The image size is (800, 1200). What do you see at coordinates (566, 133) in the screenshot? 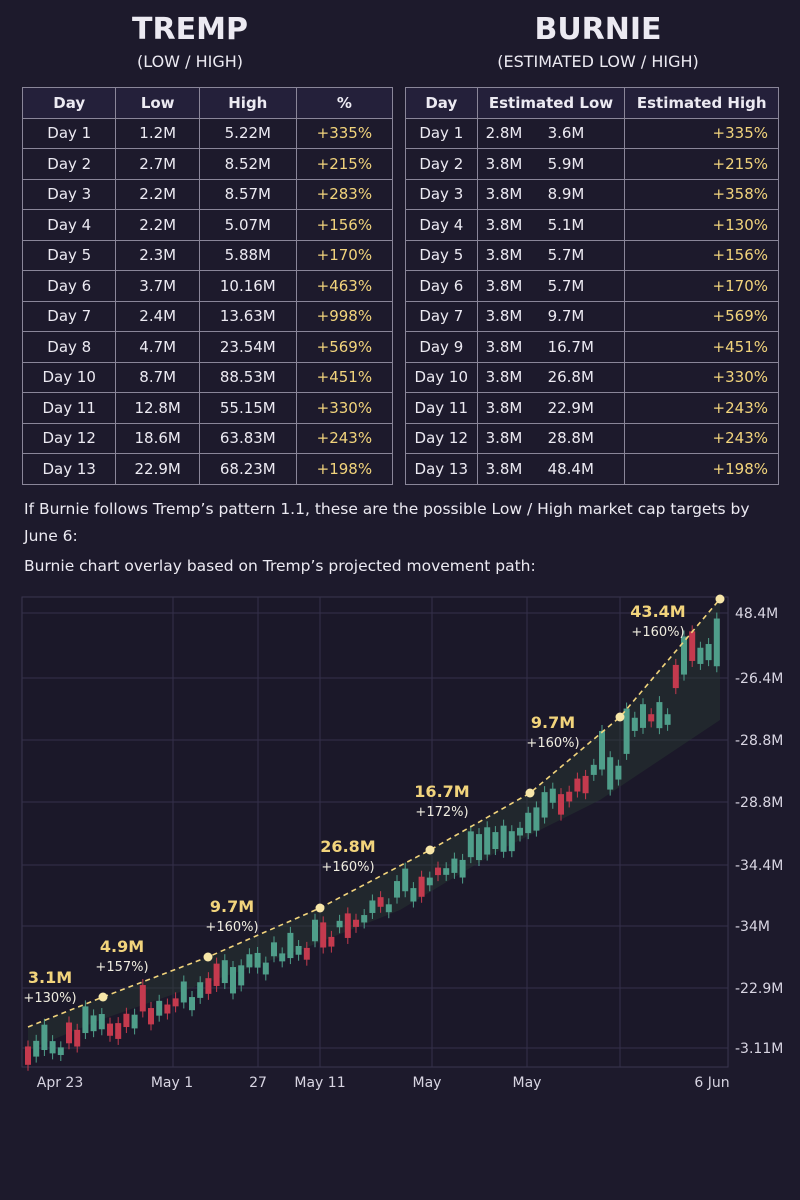
I see `high: 3.6M` at bounding box center [566, 133].